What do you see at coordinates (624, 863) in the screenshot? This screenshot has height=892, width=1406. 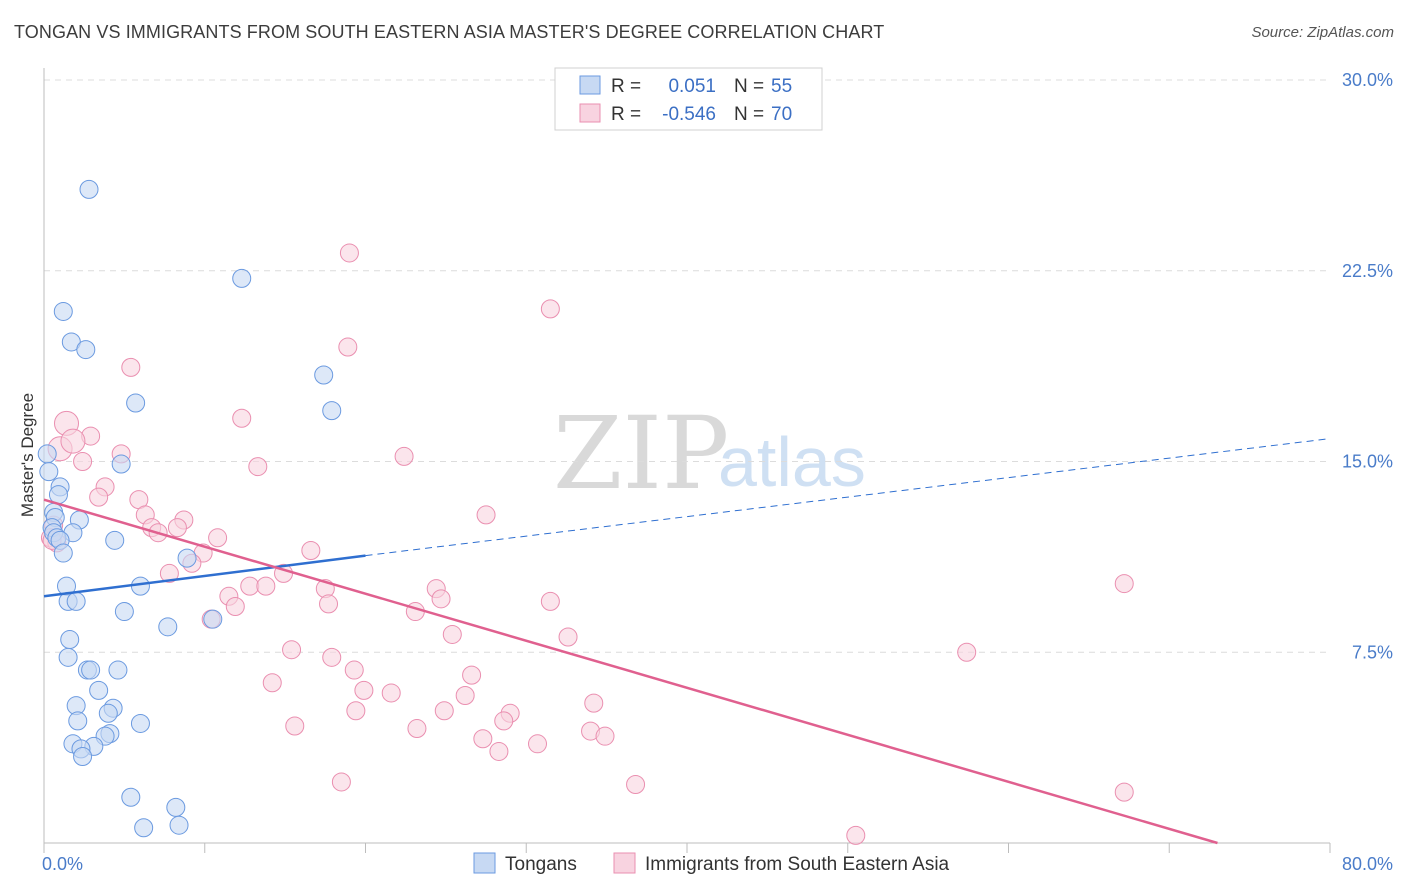 I see `bottom-legend-swatch-immigrants` at bounding box center [624, 863].